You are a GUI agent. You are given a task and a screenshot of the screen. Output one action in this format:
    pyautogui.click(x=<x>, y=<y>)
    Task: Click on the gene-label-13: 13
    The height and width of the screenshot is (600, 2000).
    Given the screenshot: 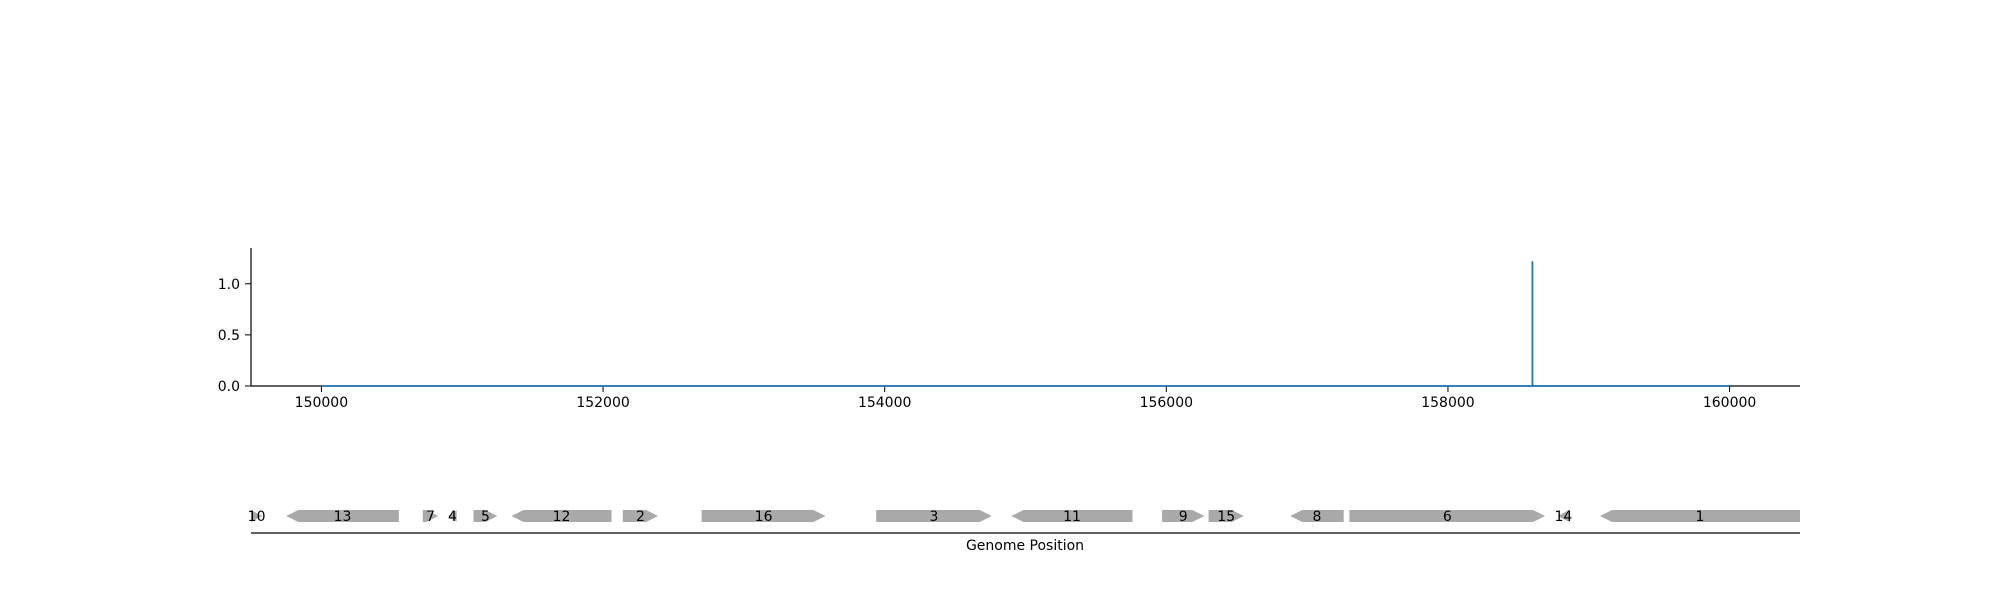 What is the action you would take?
    pyautogui.click(x=343, y=517)
    